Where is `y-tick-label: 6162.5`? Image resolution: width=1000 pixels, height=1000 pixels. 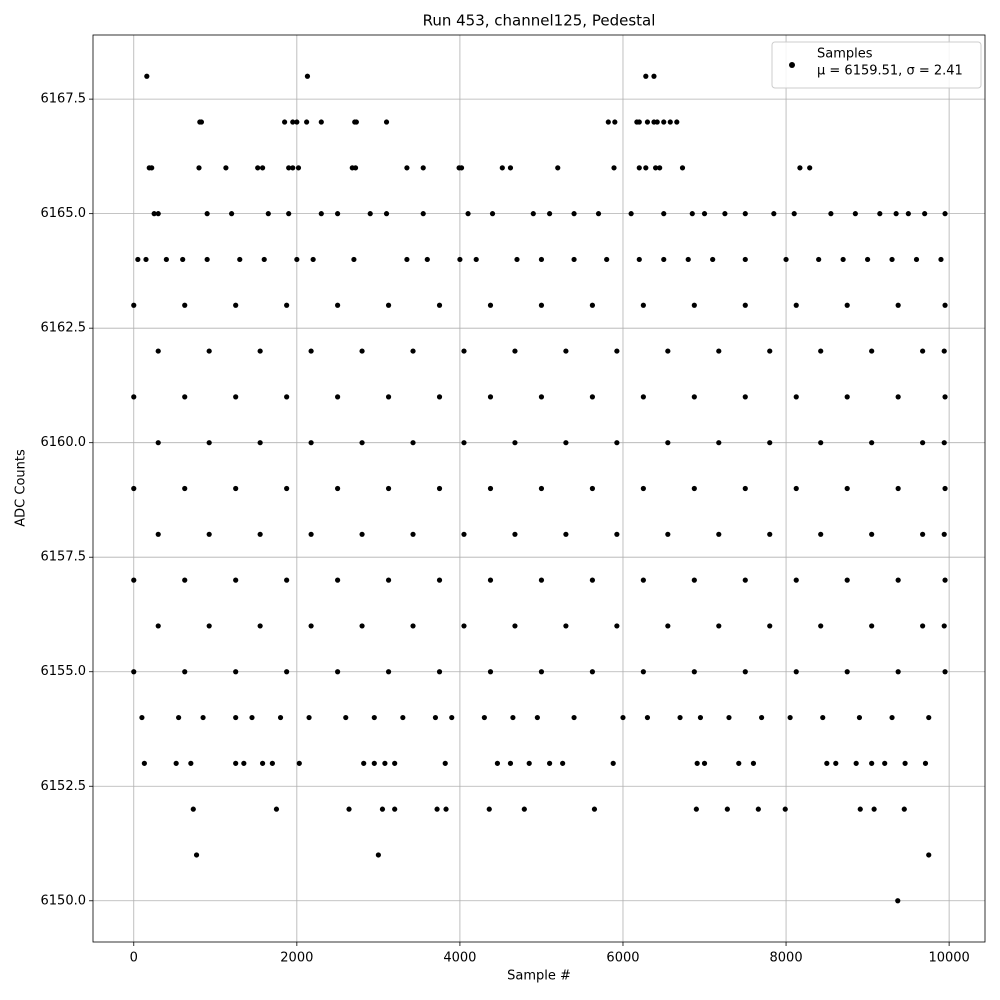 y-tick-label: 6162.5 is located at coordinates (64, 328).